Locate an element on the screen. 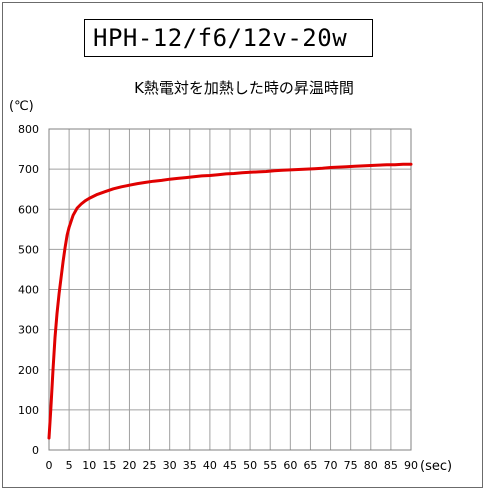 This screenshot has width=488, height=493. x-tick-label: 80 is located at coordinates (371, 465).